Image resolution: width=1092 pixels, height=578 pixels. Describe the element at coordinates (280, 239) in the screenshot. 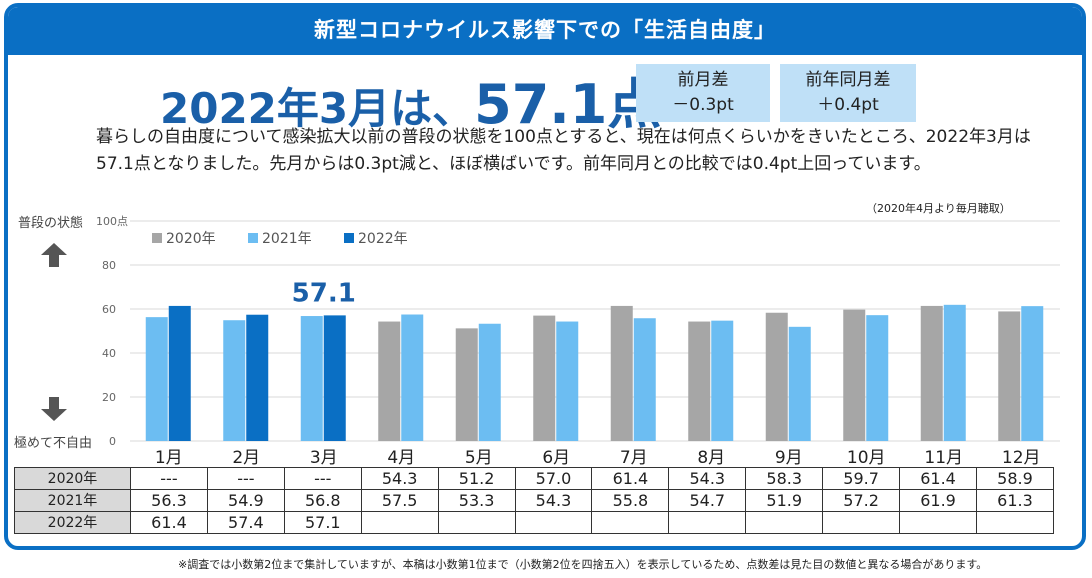

I see `chart-legend: 2020年 2021年 2022年` at that location.